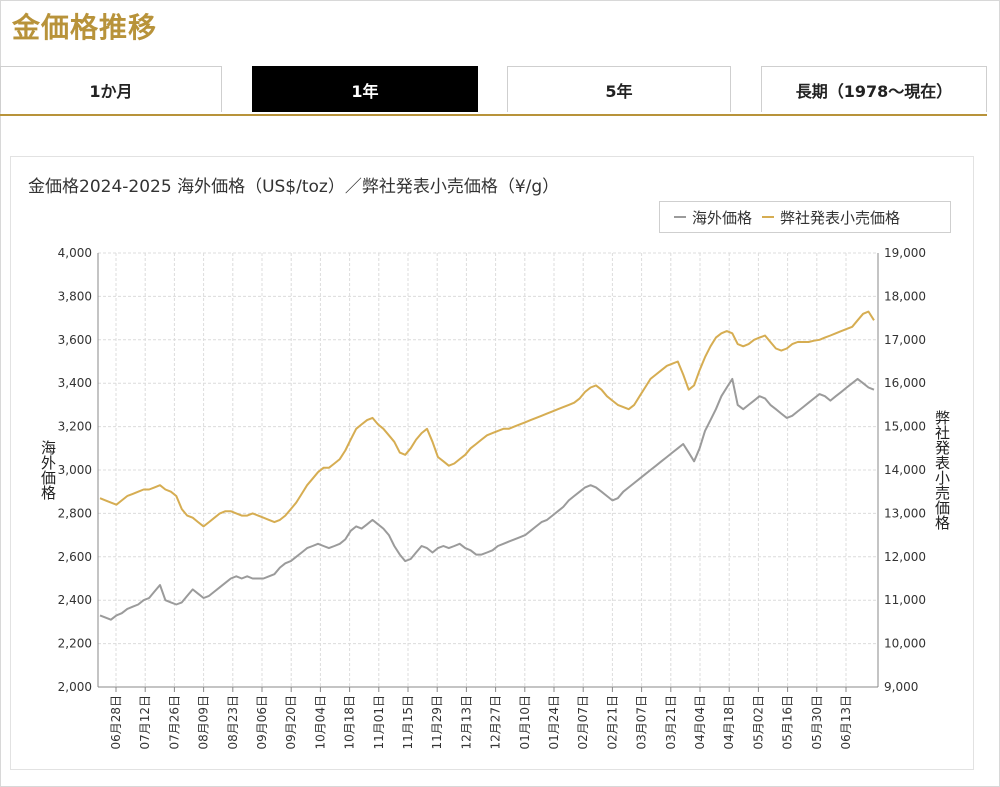 The width and height of the screenshot is (1000, 787). What do you see at coordinates (642, 722) in the screenshot?
I see `x-tick-label: 03月07日` at bounding box center [642, 722].